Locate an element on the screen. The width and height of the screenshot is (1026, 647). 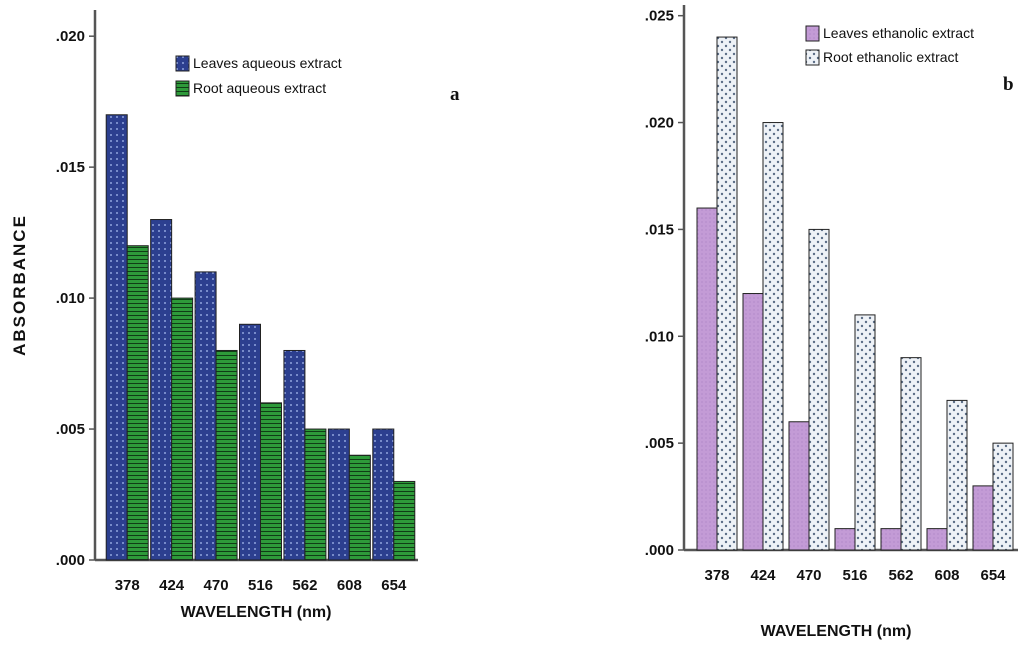
legend-label: Root aqueous extract is located at coordinates (259, 88).